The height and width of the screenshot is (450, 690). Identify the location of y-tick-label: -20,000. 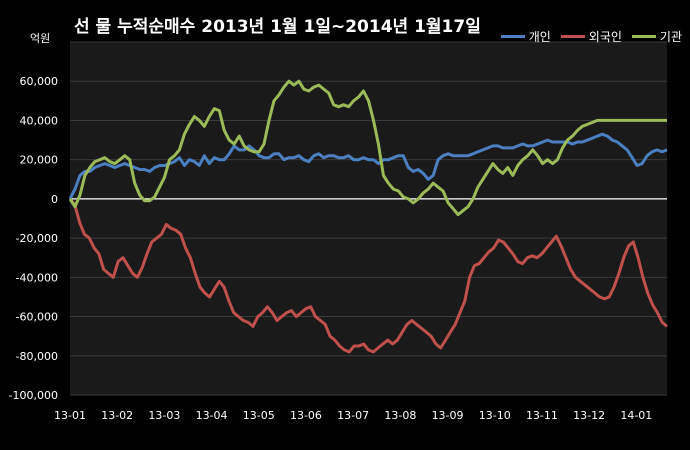
(37, 238).